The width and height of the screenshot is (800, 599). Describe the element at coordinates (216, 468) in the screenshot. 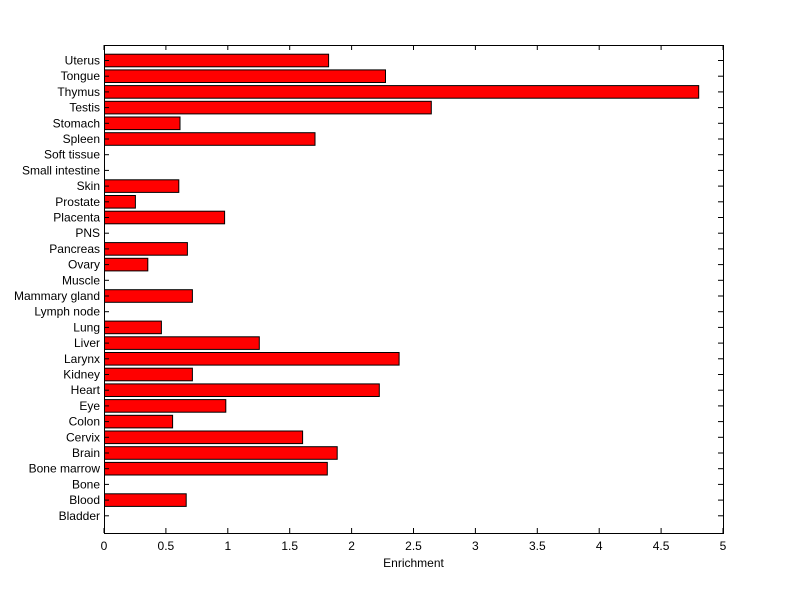

I see `bar-bone-marrow` at that location.